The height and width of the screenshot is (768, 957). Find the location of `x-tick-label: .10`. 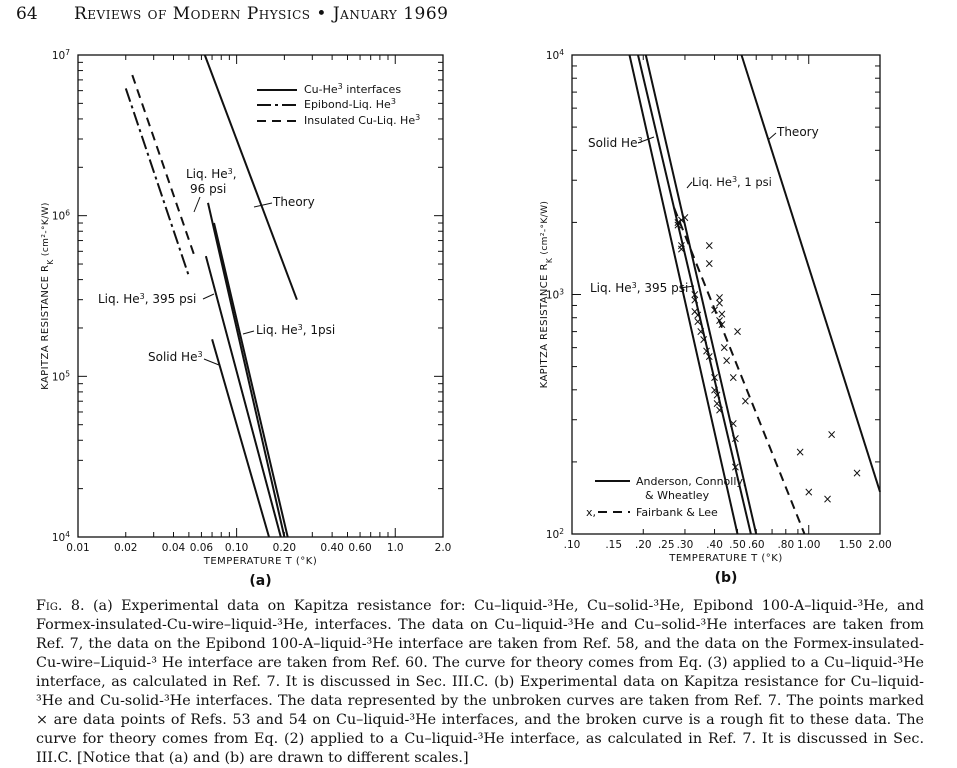

x-tick-label: .10 is located at coordinates (572, 545).